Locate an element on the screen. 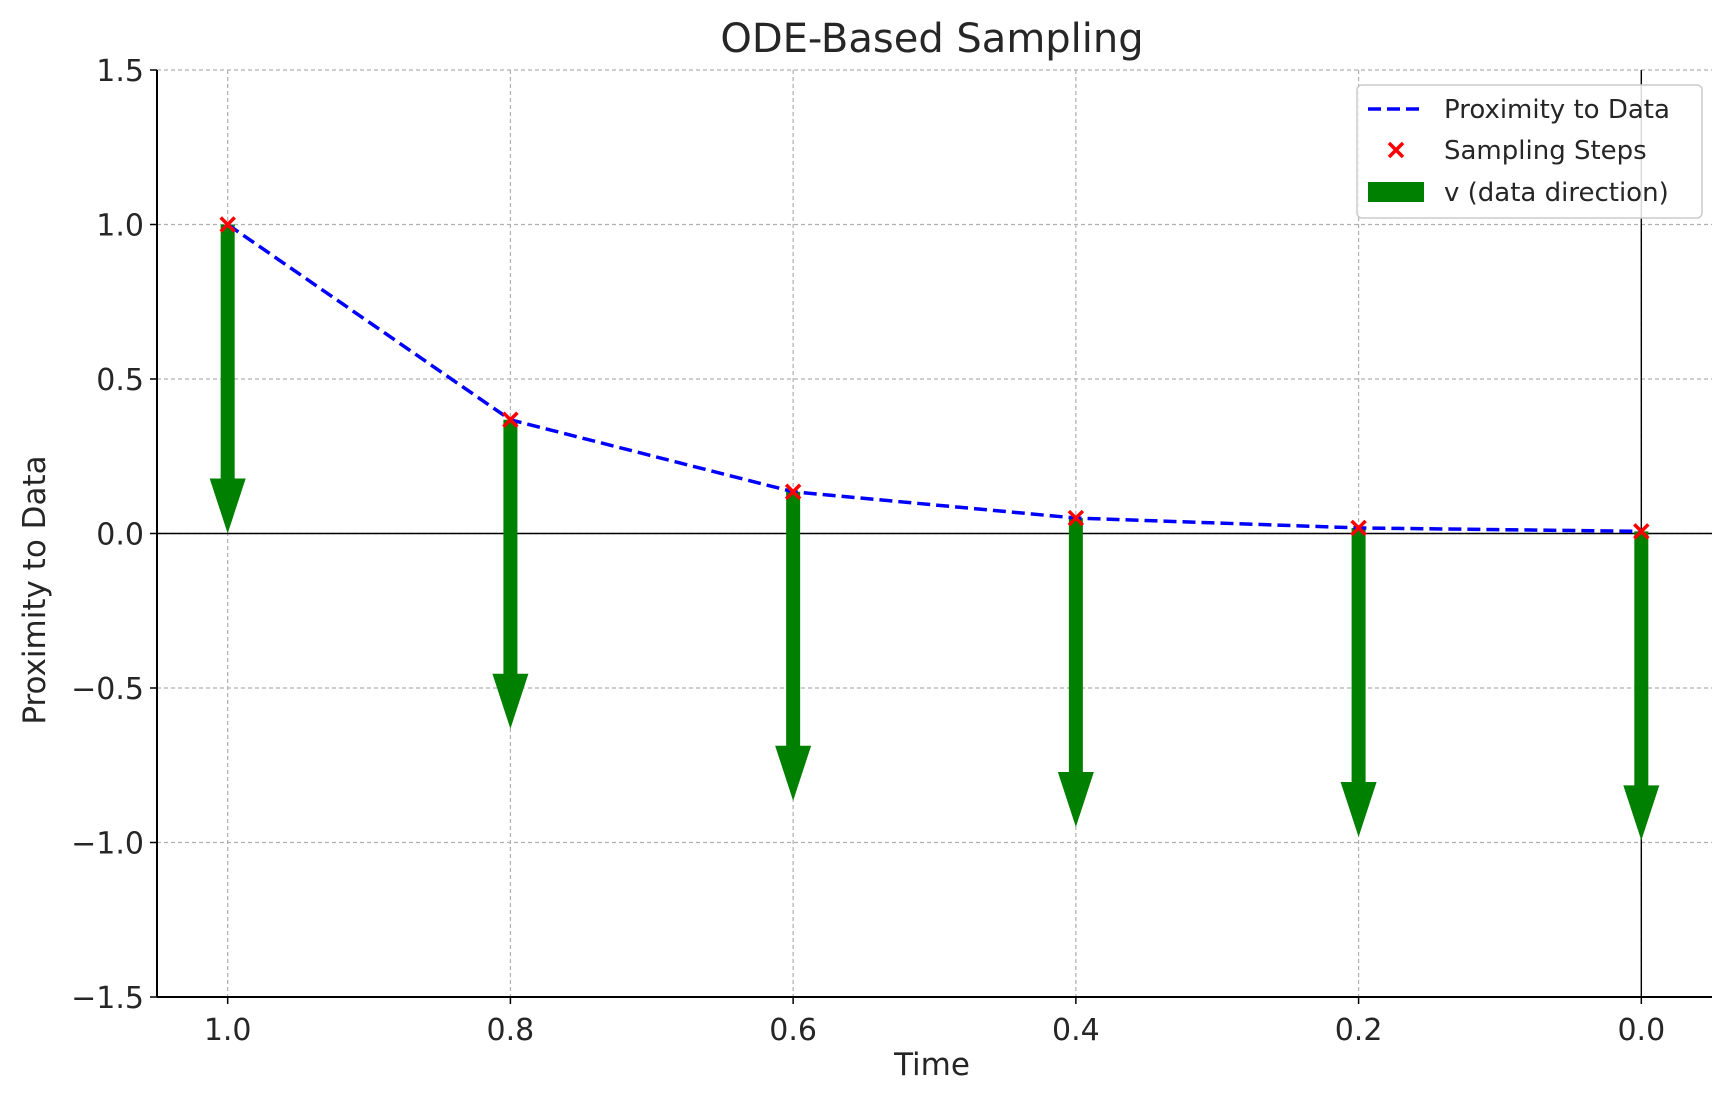 The image size is (1725, 1101). legend-box is located at coordinates (1529, 151).